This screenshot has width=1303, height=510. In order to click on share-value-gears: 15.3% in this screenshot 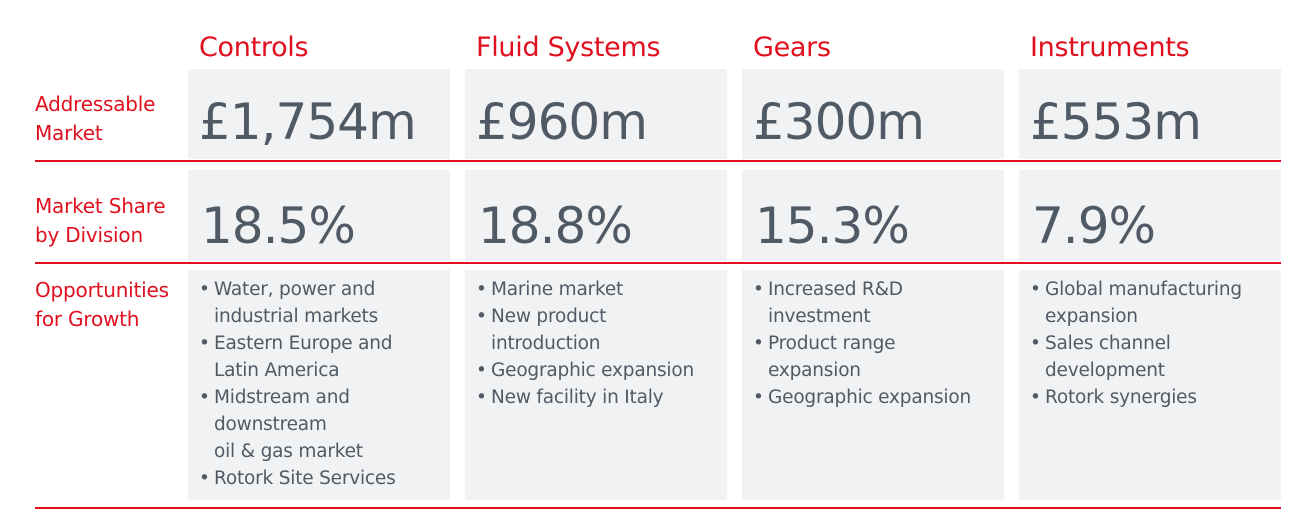, I will do `click(832, 226)`.